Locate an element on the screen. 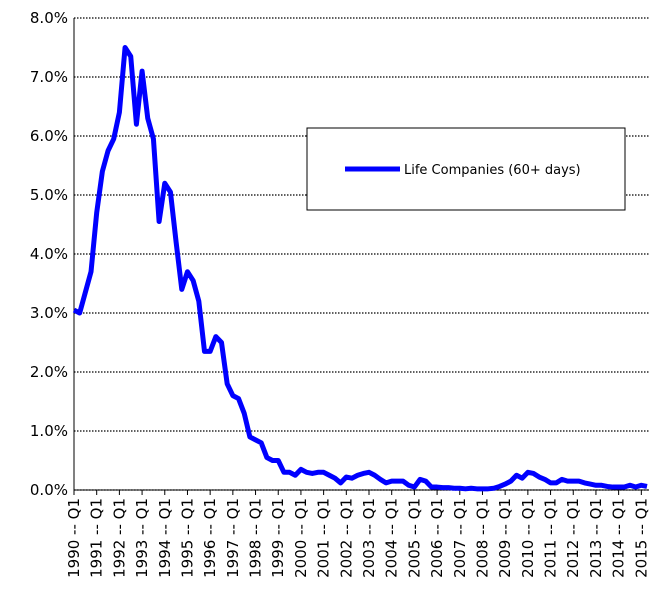  y-tick-label: 5.0% is located at coordinates (49, 195).